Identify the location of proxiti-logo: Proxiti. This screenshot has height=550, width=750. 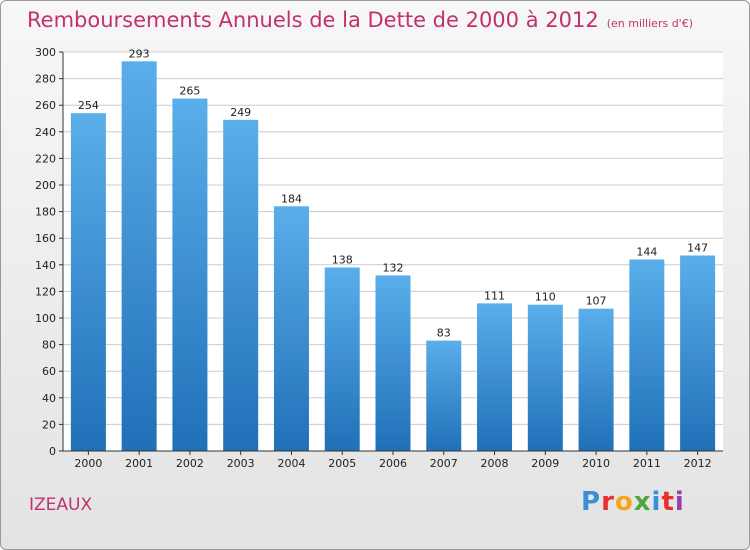
(633, 502).